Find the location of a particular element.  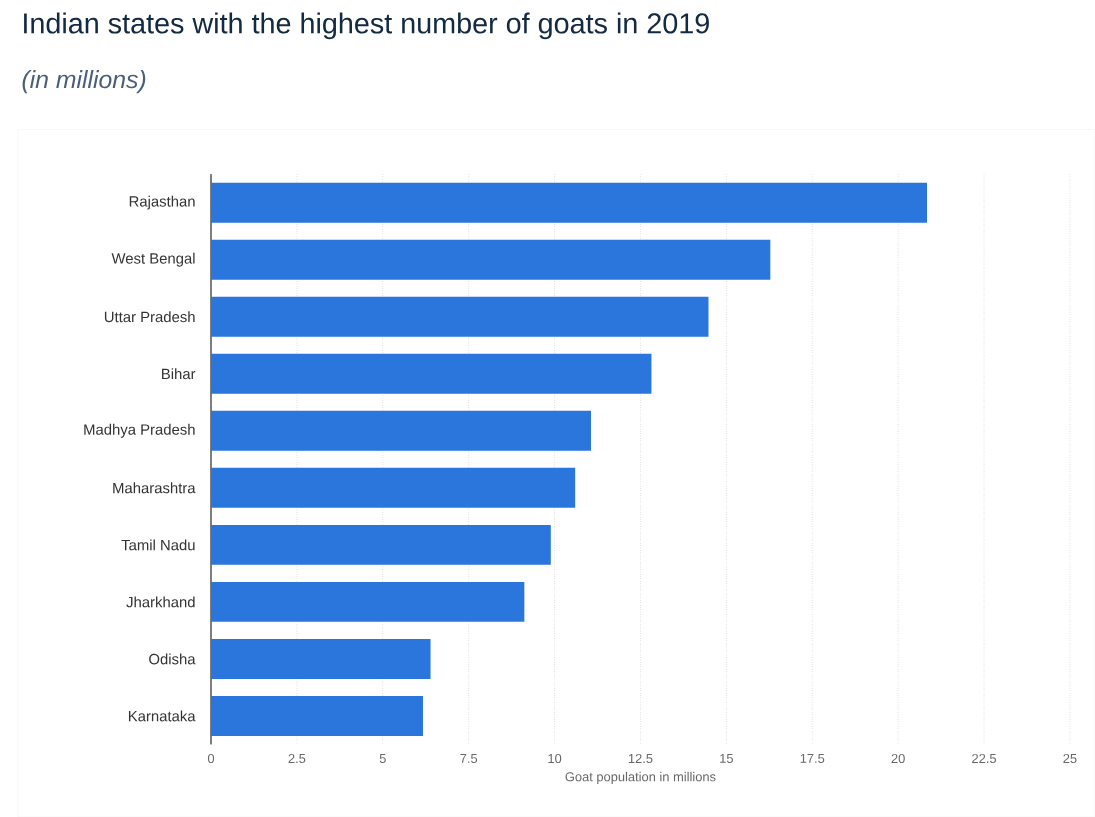

x-tick-label: 15 is located at coordinates (726, 758).